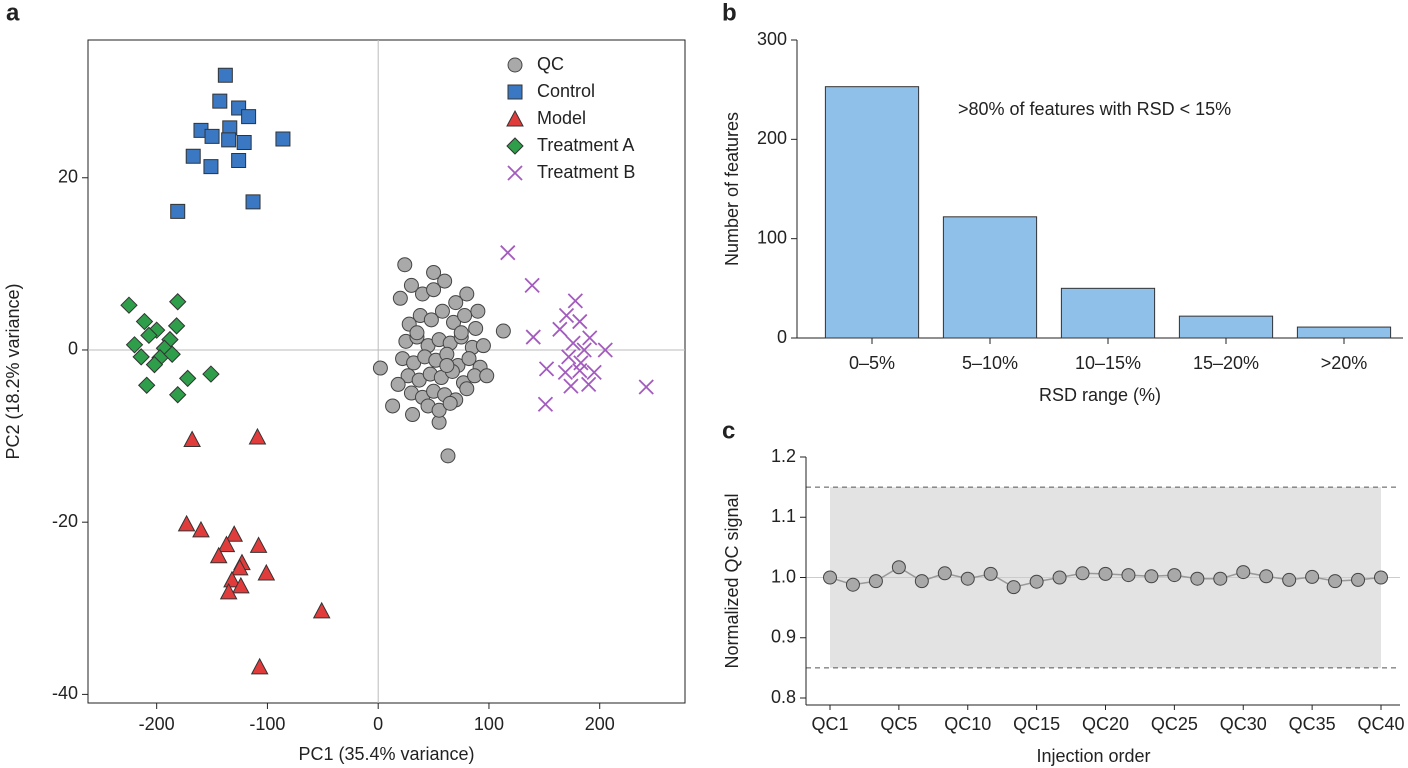 The height and width of the screenshot is (768, 1408). Describe the element at coordinates (1380, 724) in the screenshot. I see `x-tick-label: QC40` at that location.